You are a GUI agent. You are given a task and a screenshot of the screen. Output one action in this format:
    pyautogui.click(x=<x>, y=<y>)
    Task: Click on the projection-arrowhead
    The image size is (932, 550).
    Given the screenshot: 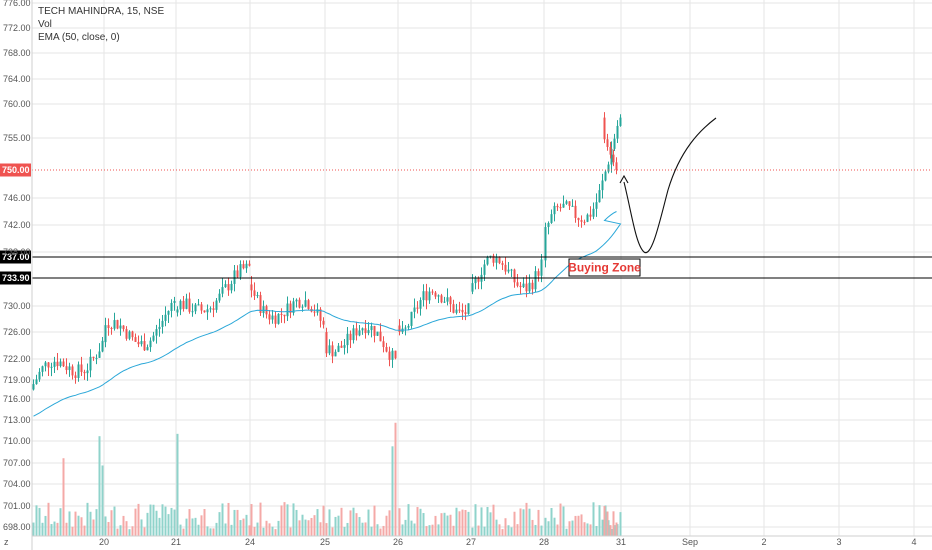 What is the action you would take?
    pyautogui.click(x=624, y=179)
    